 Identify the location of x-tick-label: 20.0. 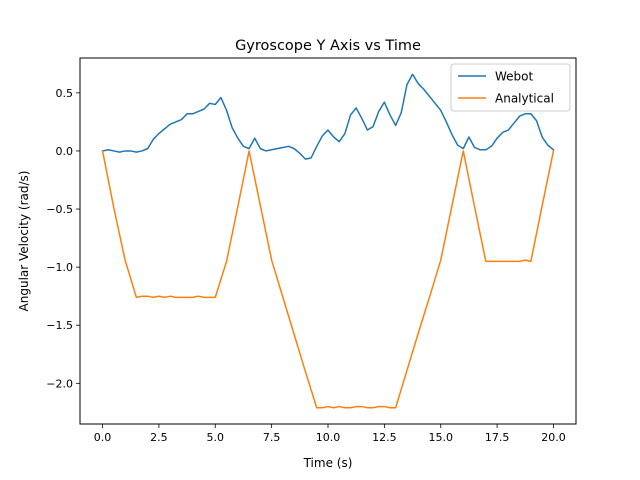
(553, 437).